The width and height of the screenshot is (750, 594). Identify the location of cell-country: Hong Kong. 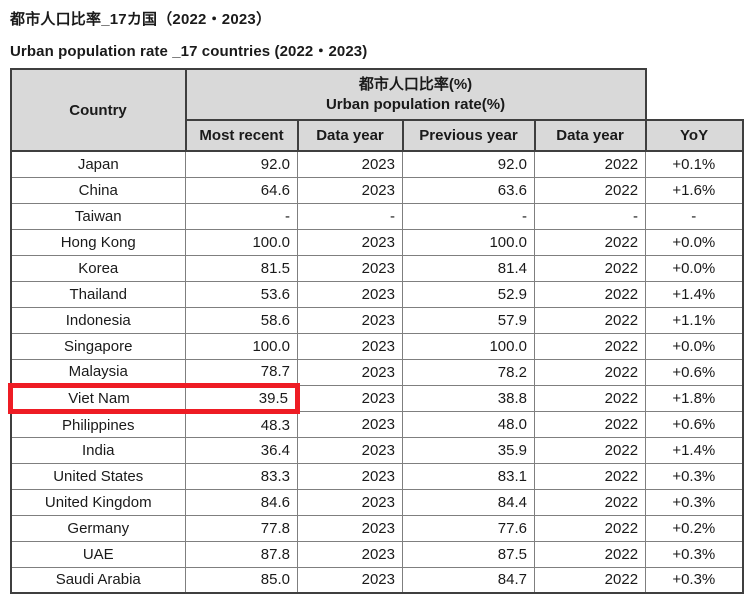
(97, 242).